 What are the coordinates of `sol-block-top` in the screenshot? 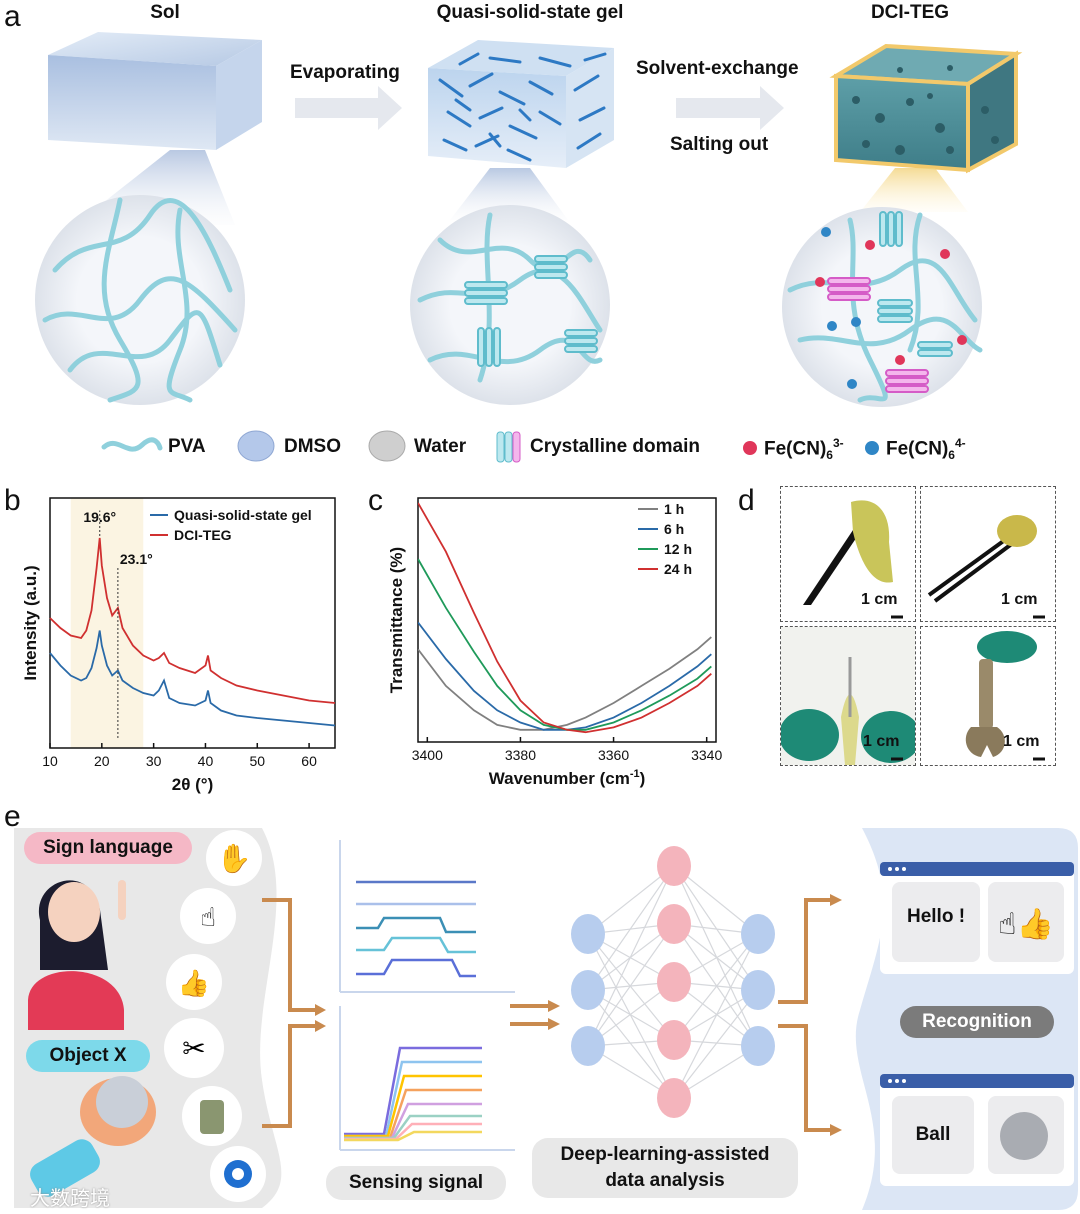 It's located at (155, 49).